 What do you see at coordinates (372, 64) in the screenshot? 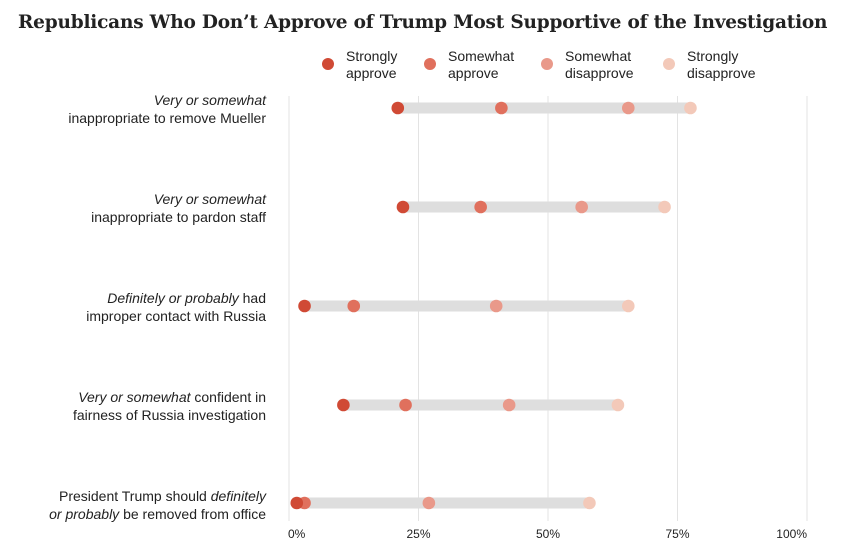
I see `legend-label: Strongly approve` at bounding box center [372, 64].